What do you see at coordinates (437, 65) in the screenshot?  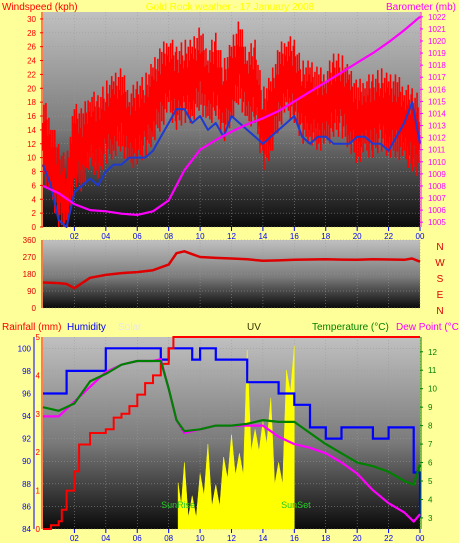 I see `y2-tick-label: 1018` at bounding box center [437, 65].